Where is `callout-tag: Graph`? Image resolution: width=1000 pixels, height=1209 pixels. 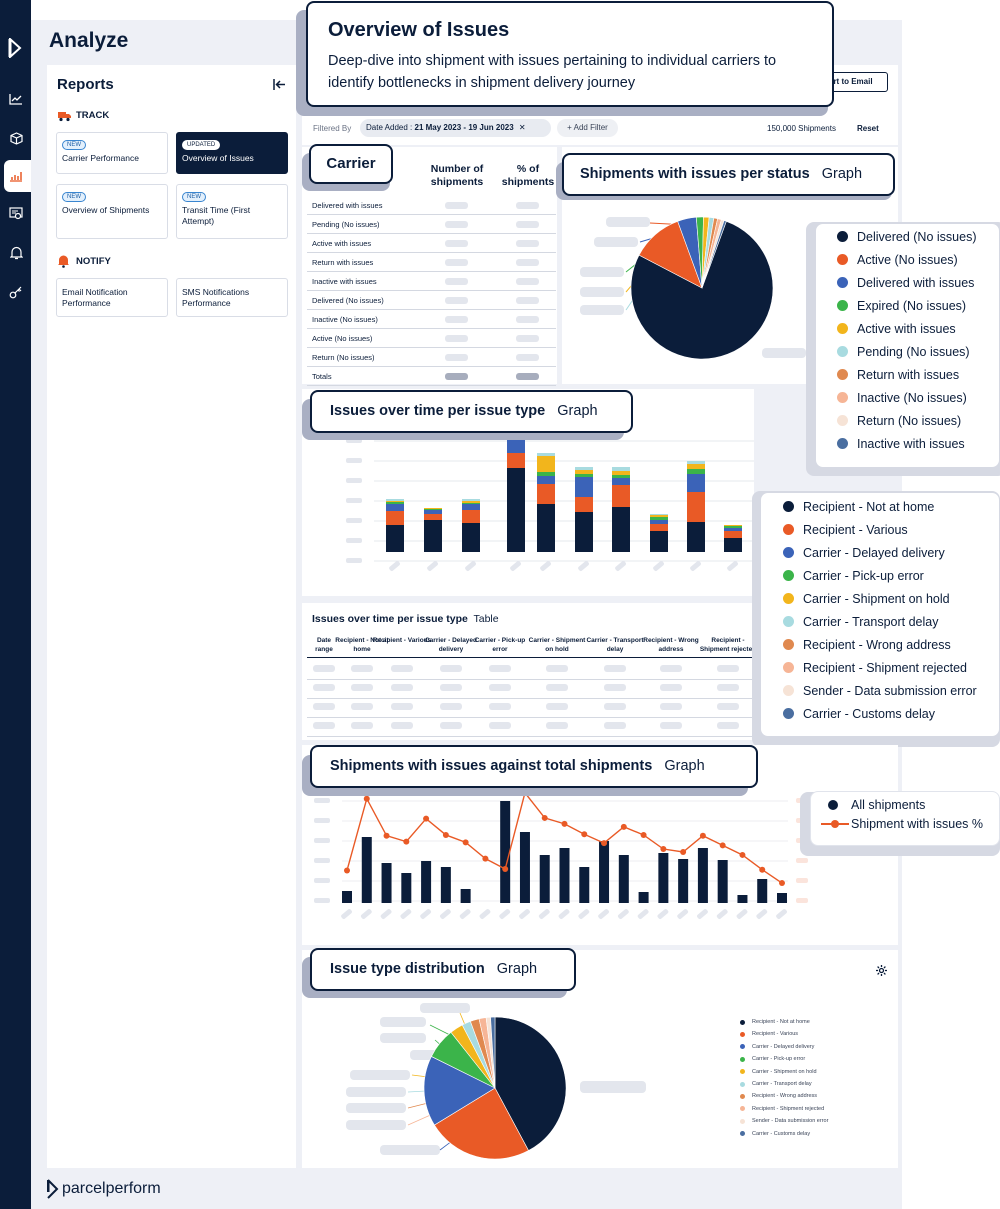 callout-tag: Graph is located at coordinates (517, 969).